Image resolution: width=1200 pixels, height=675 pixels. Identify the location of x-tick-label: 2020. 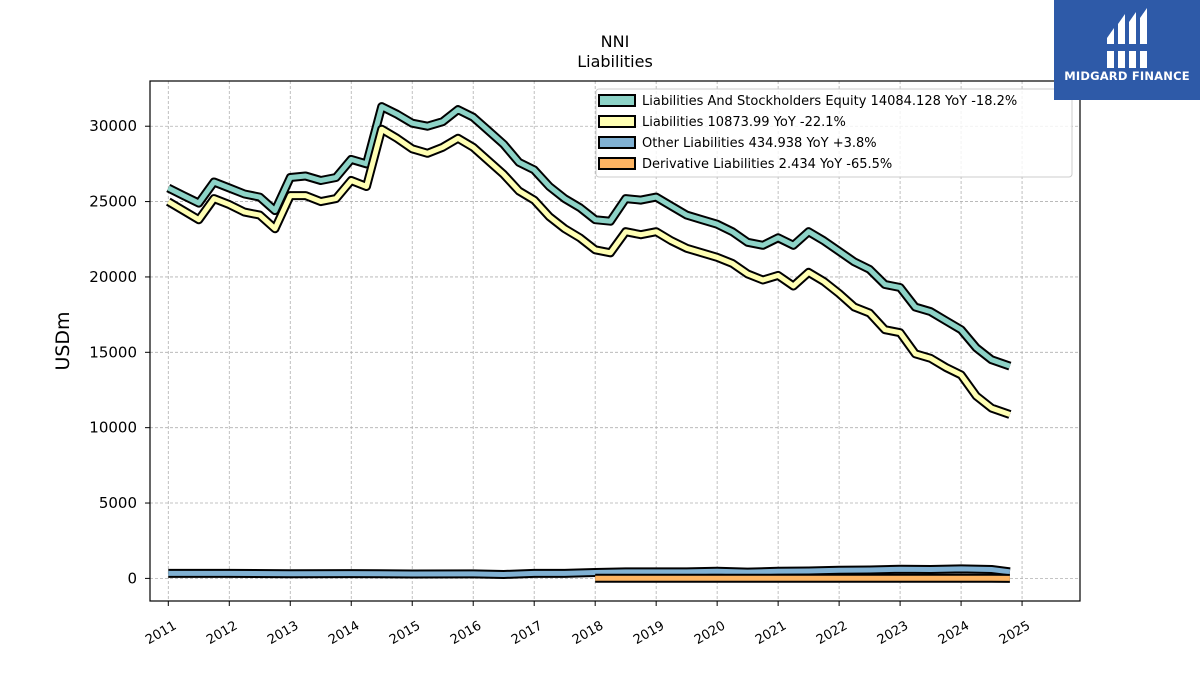
(710, 633).